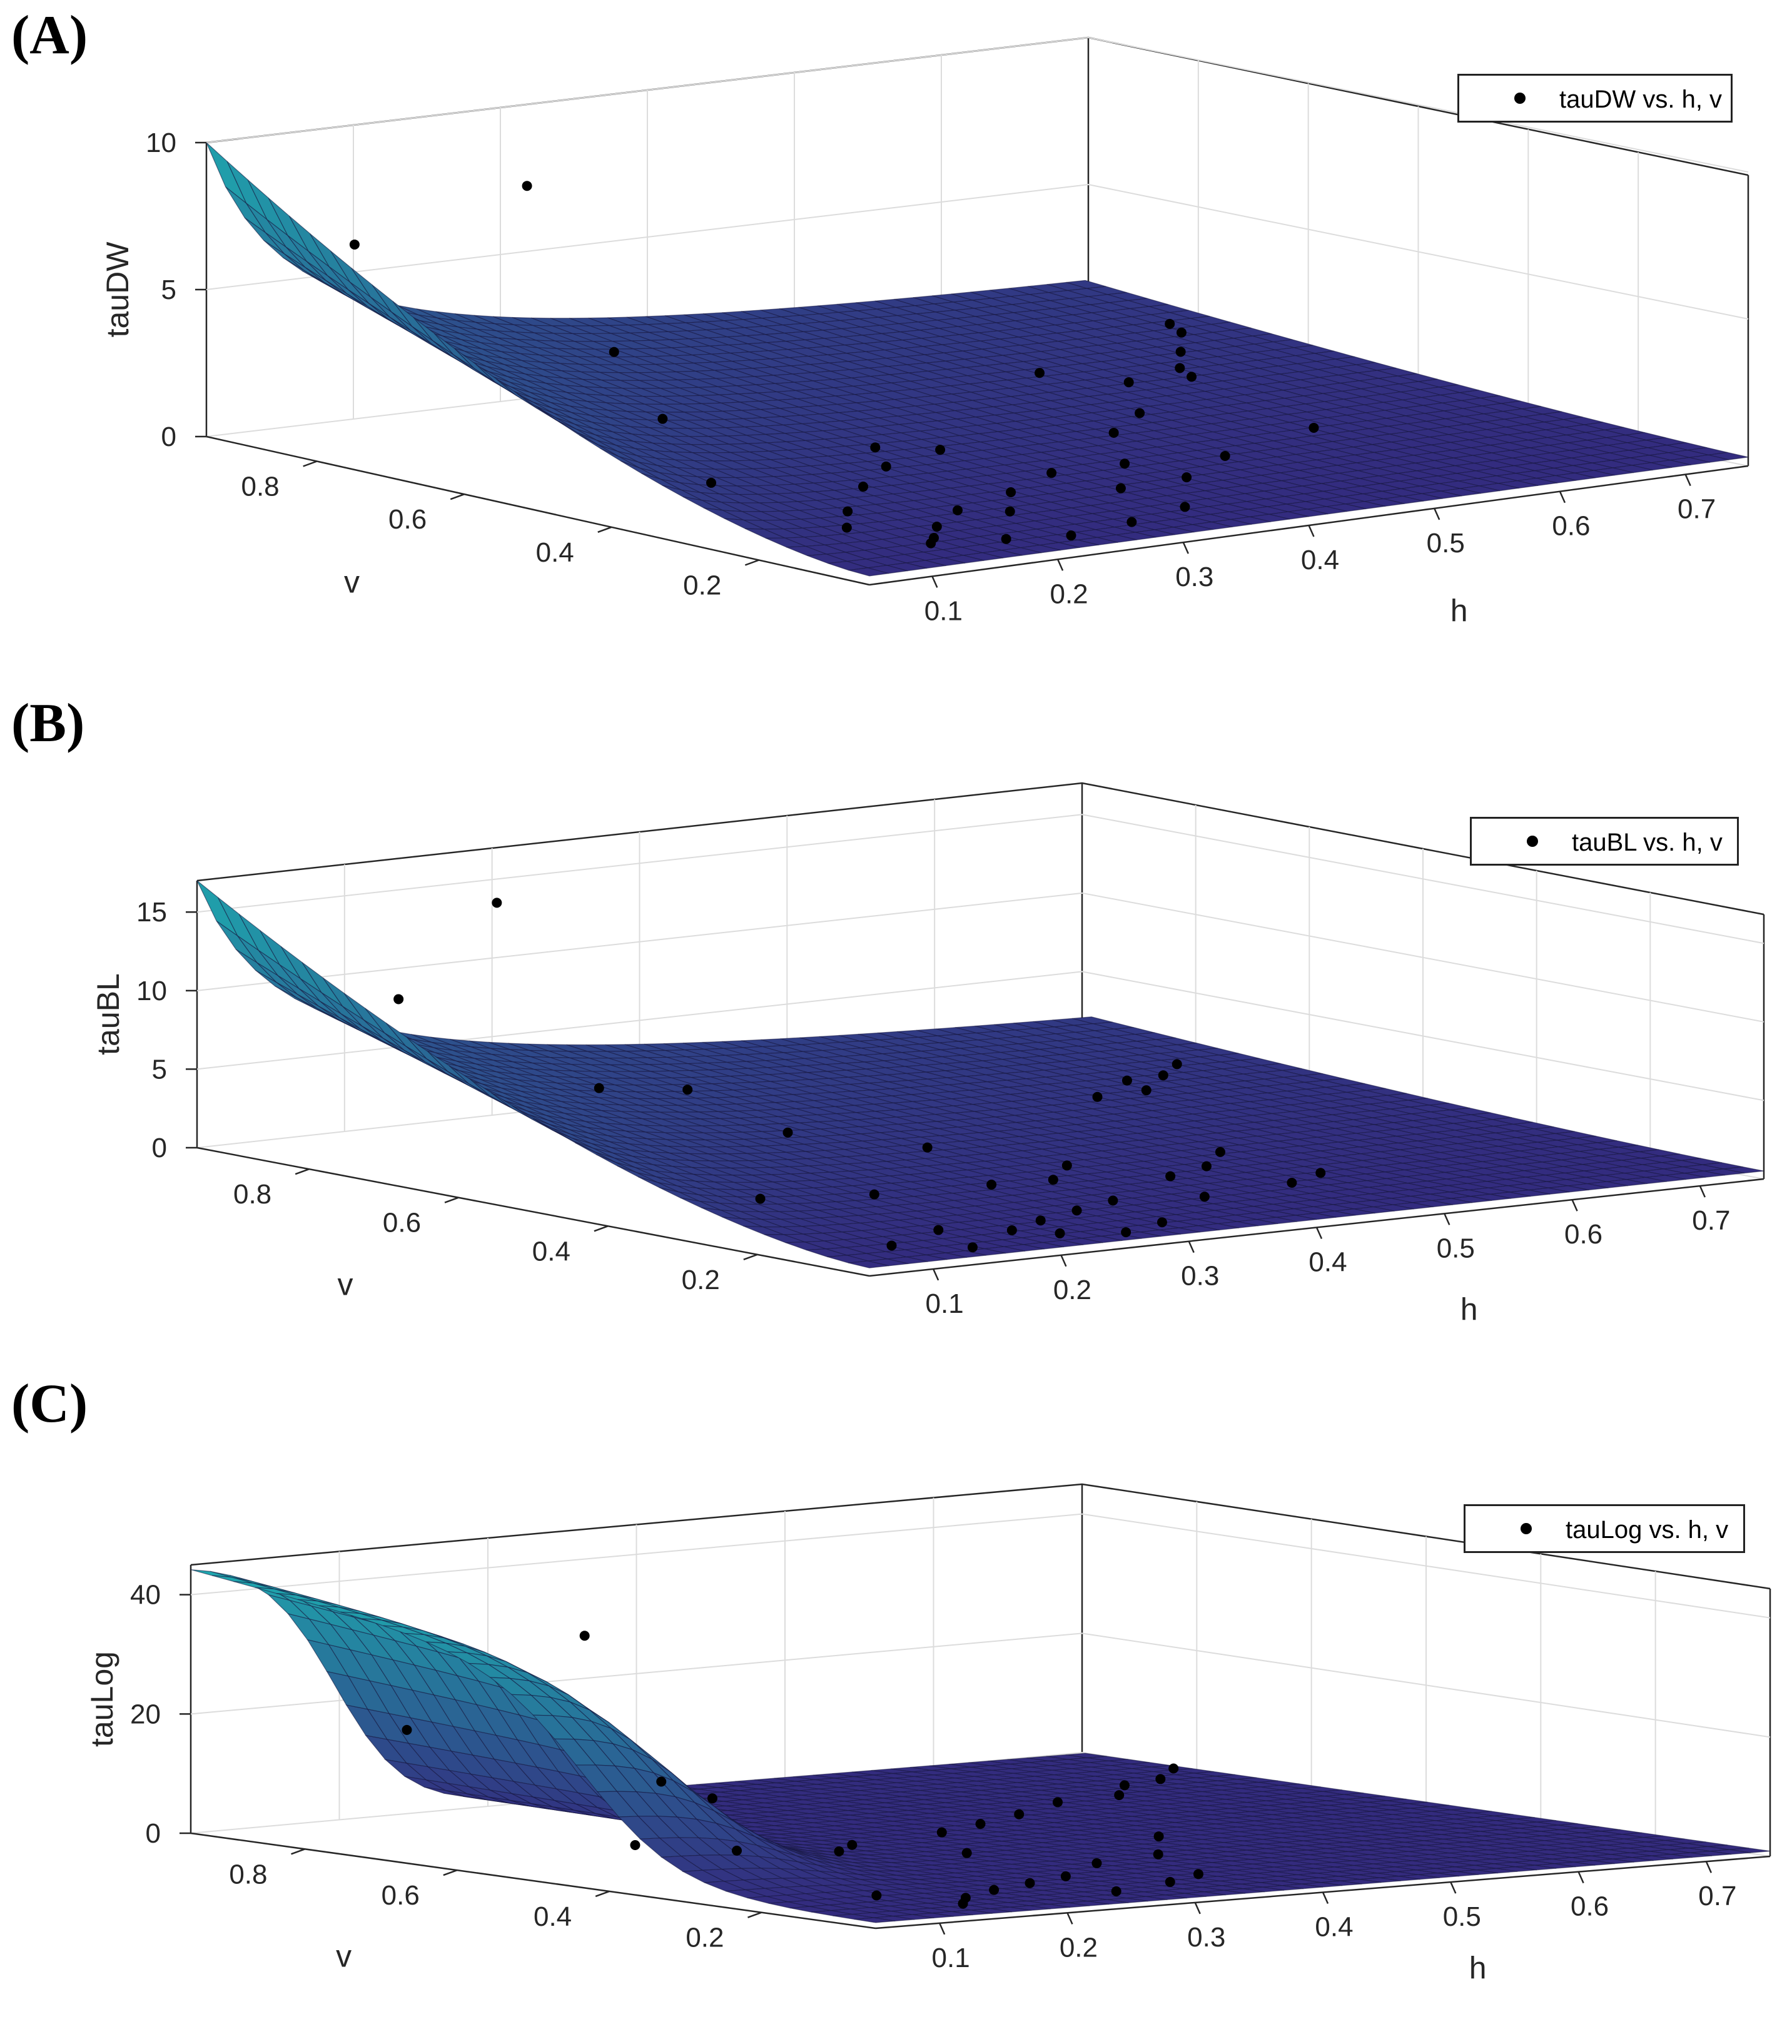 The width and height of the screenshot is (1792, 2044). Describe the element at coordinates (145, 1595) in the screenshot. I see `z-tick-label: 40` at that location.